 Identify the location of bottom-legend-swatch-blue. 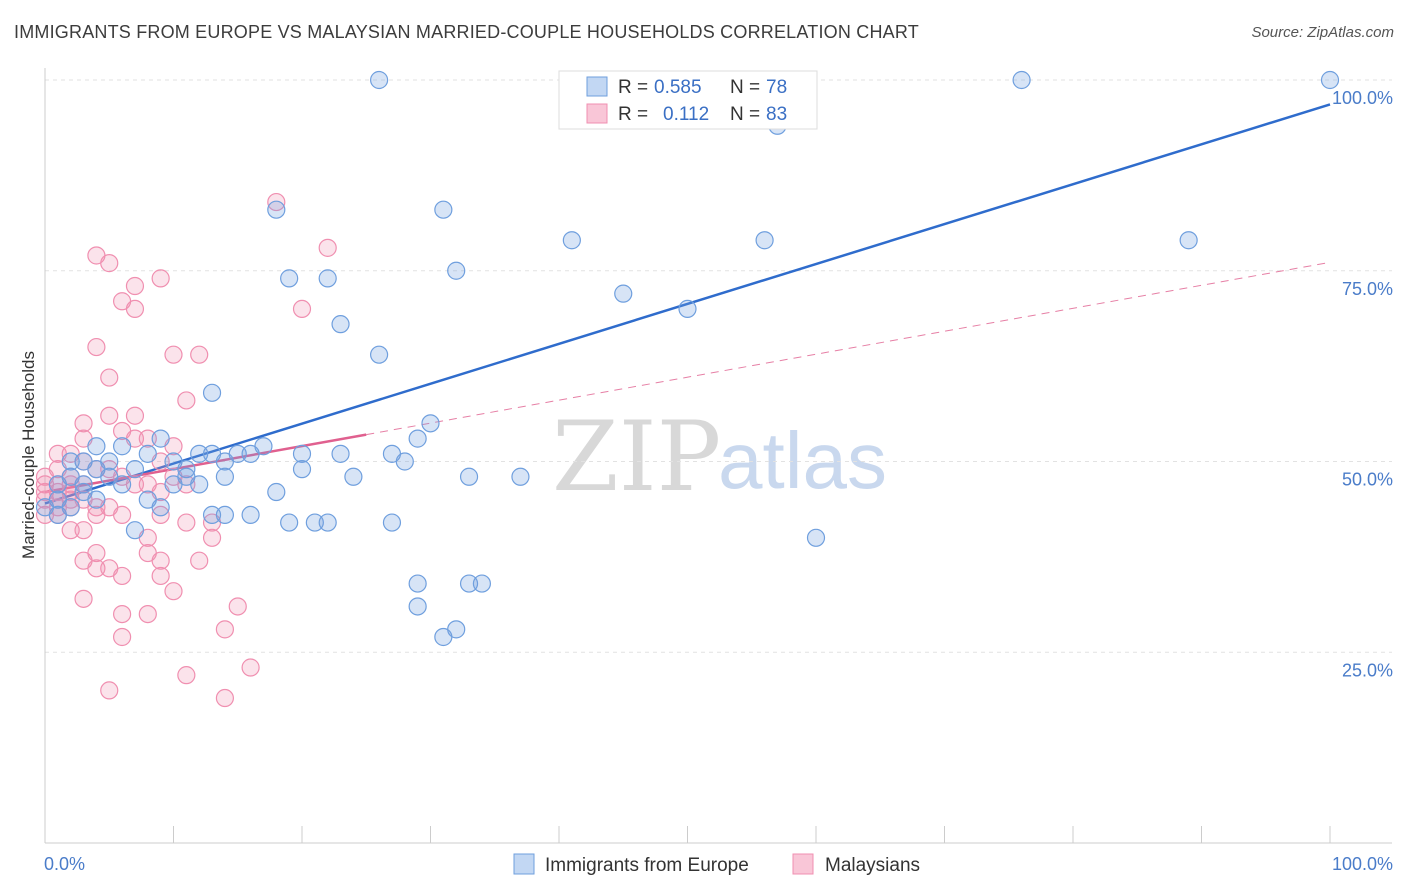
(524, 864).